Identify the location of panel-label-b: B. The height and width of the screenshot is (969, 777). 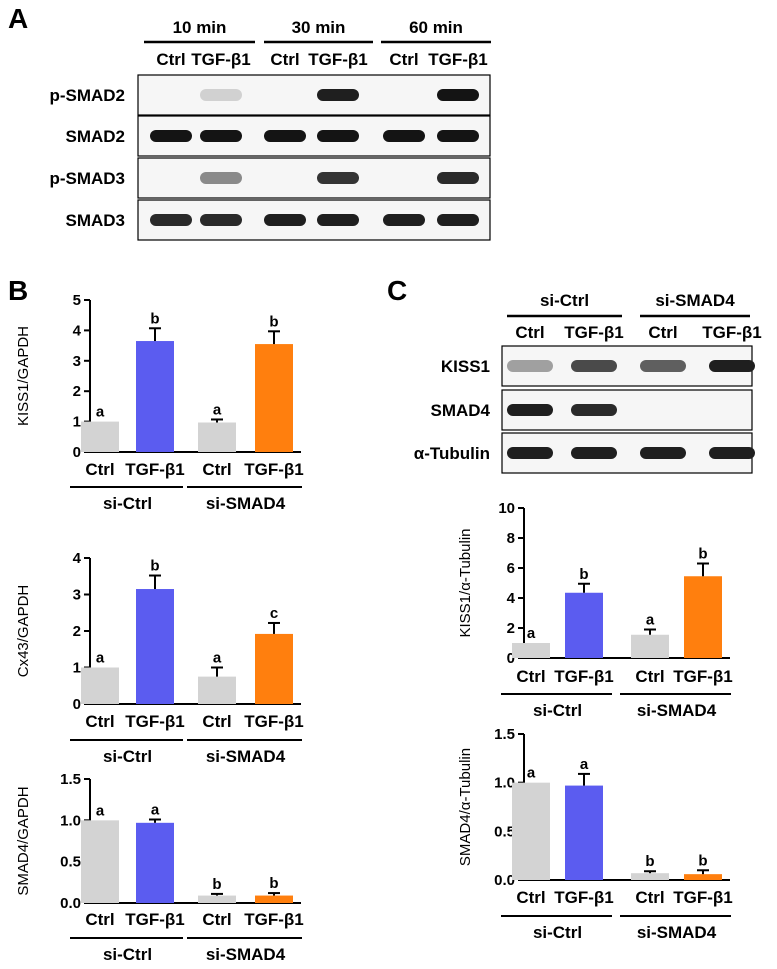
(18, 290).